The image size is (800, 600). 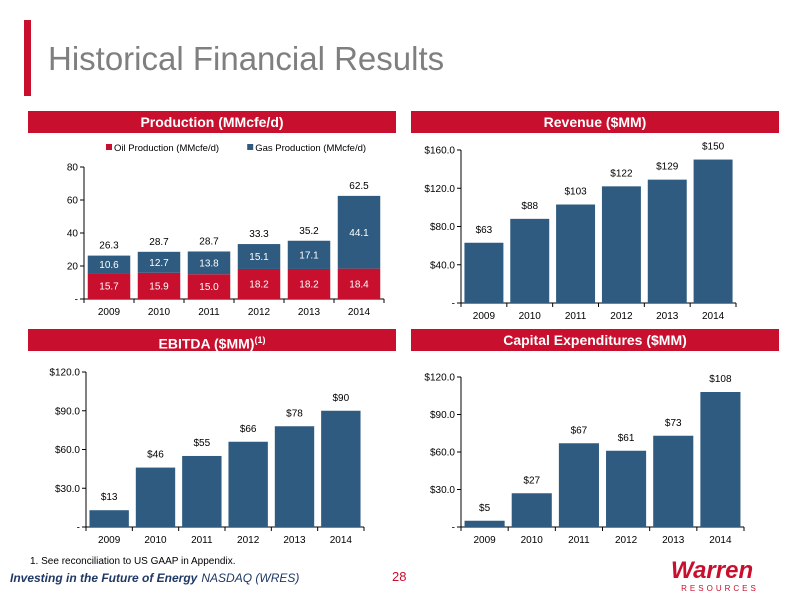 I want to click on bar-value-label: 15.7, so click(x=109, y=287).